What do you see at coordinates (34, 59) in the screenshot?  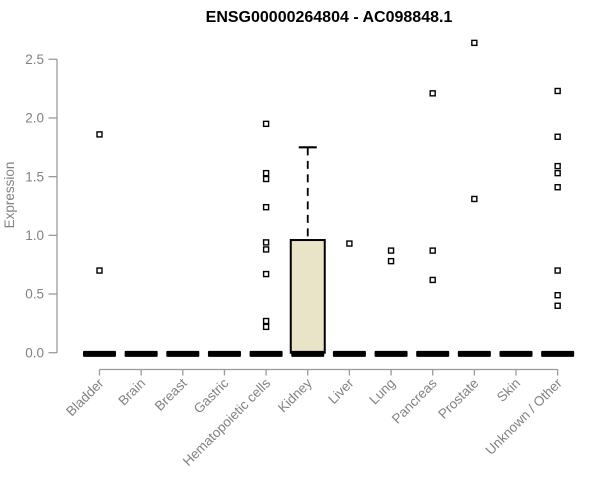 I see `y-tick-label: 2.5` at bounding box center [34, 59].